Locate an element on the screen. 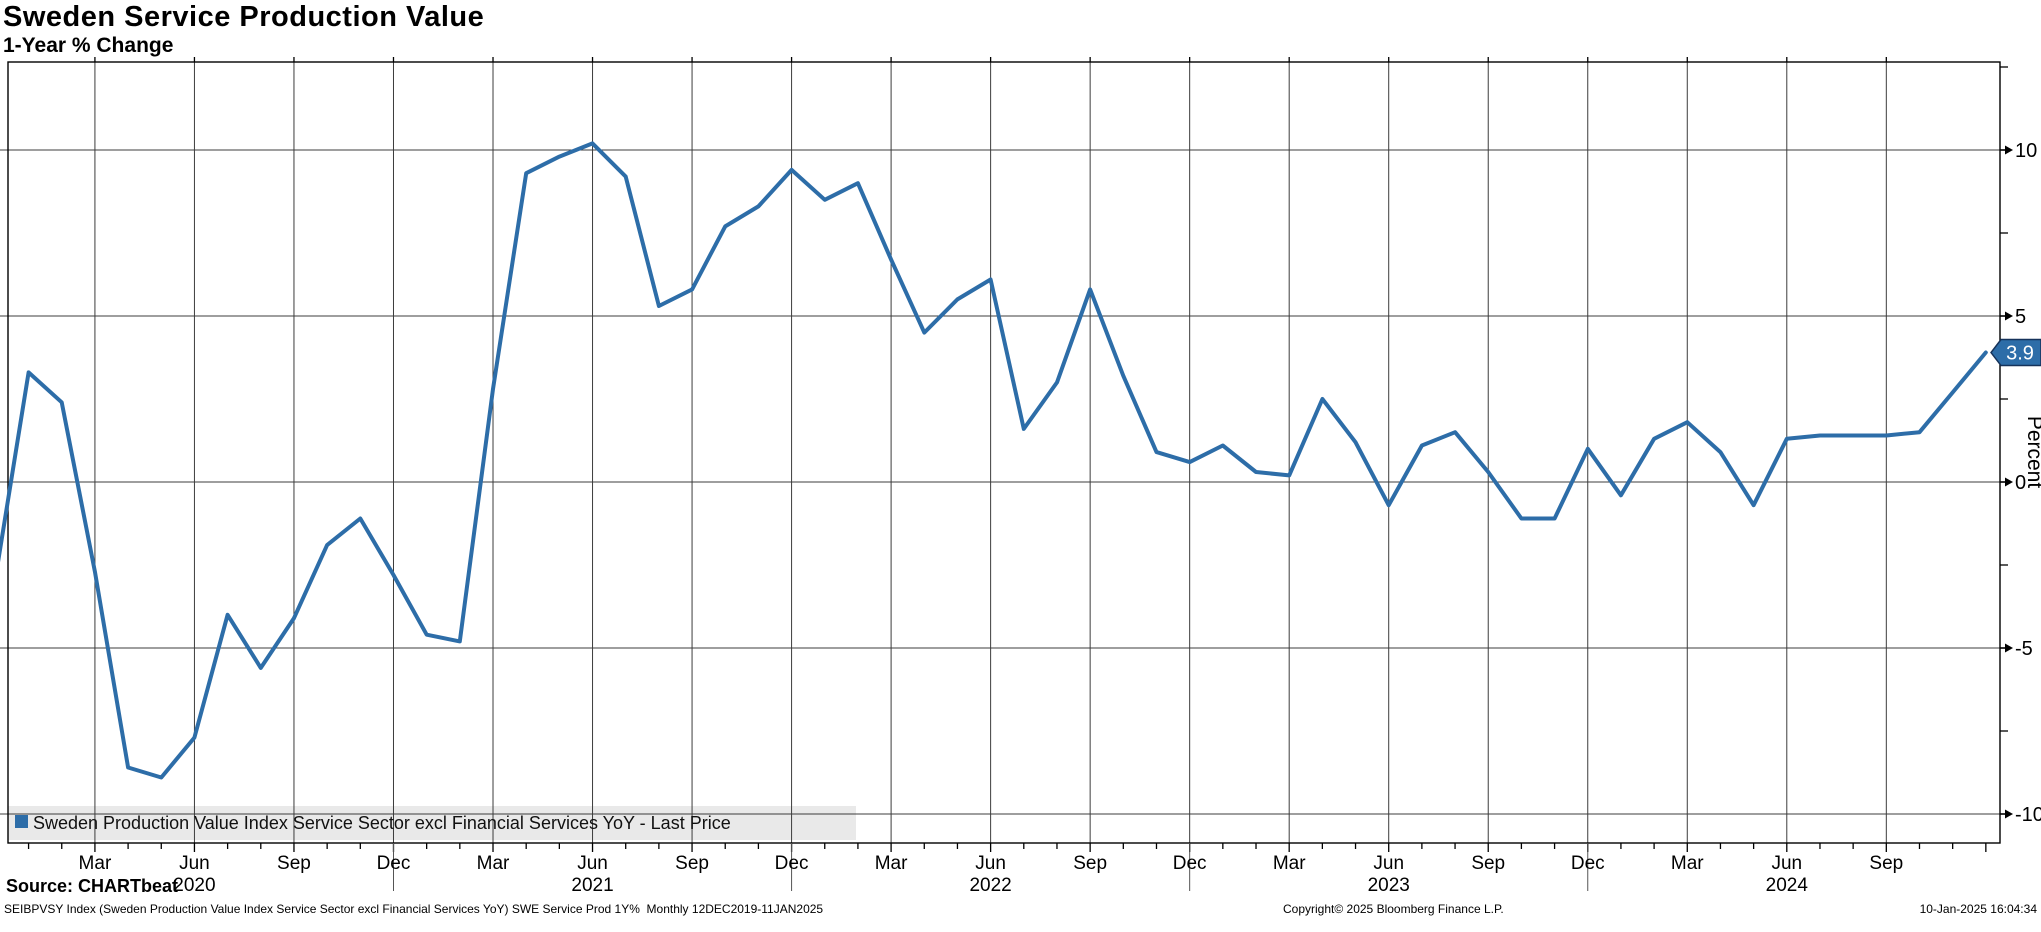 This screenshot has height=932, width=2041. chart-subtitle: 1-Year % Change is located at coordinates (88, 45).